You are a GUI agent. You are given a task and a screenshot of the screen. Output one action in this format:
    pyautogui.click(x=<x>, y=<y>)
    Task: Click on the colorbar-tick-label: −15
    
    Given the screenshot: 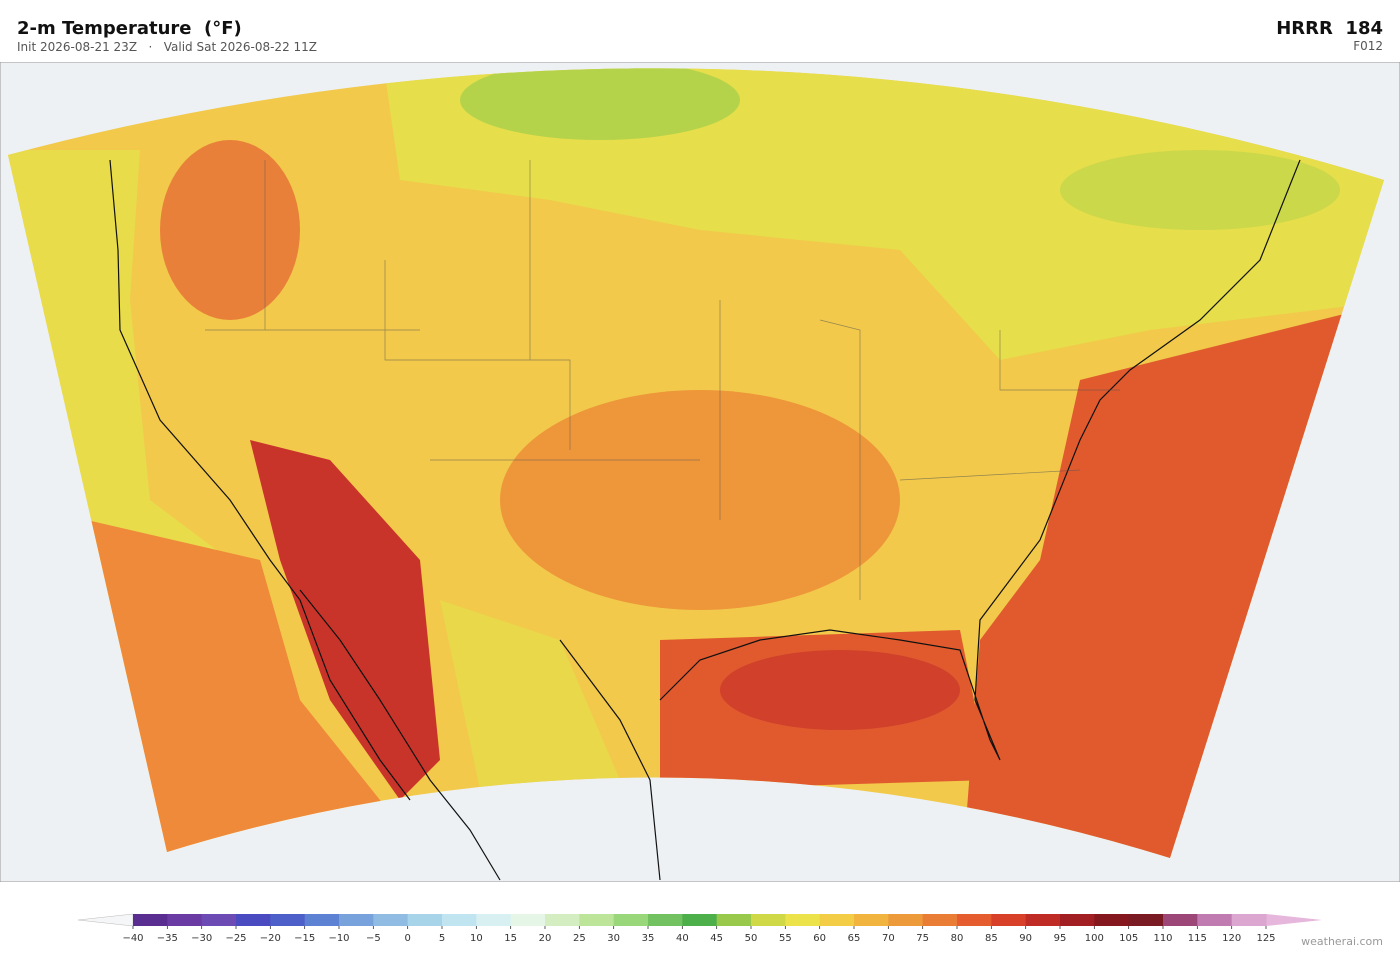 What is the action you would take?
    pyautogui.click(x=304, y=938)
    